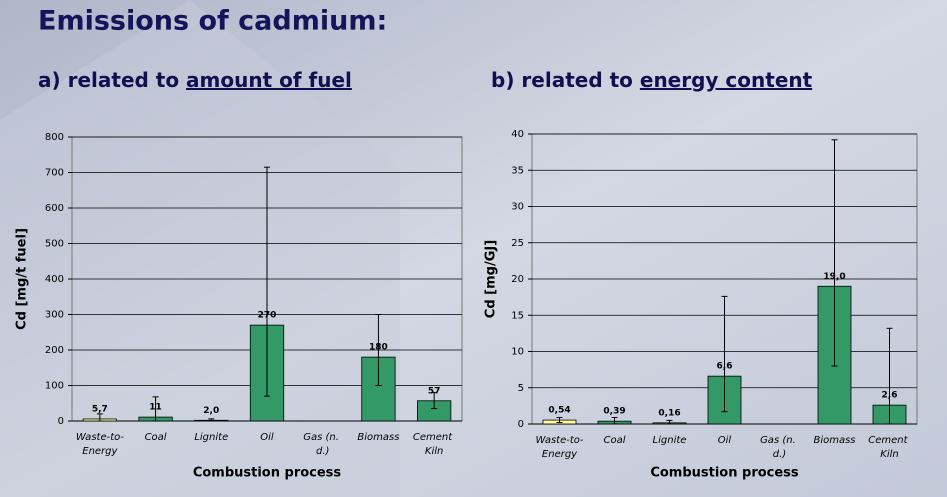 The height and width of the screenshot is (497, 947). What do you see at coordinates (54, 244) in the screenshot?
I see `y-tick-label: 500` at bounding box center [54, 244].